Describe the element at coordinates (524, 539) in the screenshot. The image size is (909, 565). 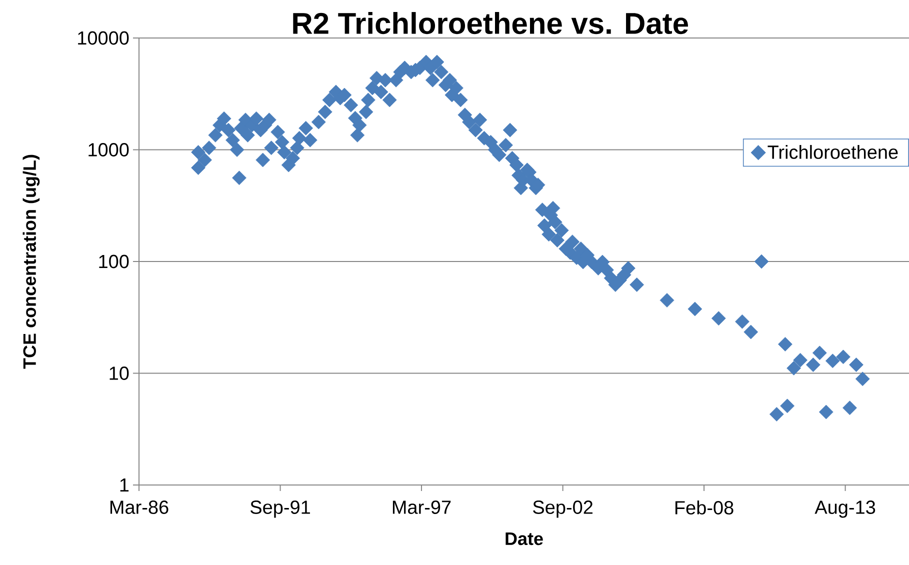
I see `x-axis-title: Date` at that location.